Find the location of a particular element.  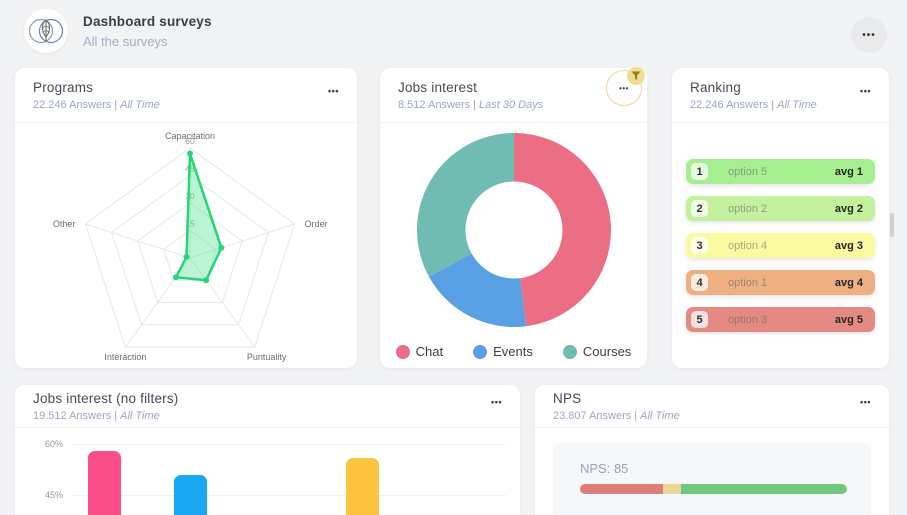

scrollbar-thumb is located at coordinates (892, 225).